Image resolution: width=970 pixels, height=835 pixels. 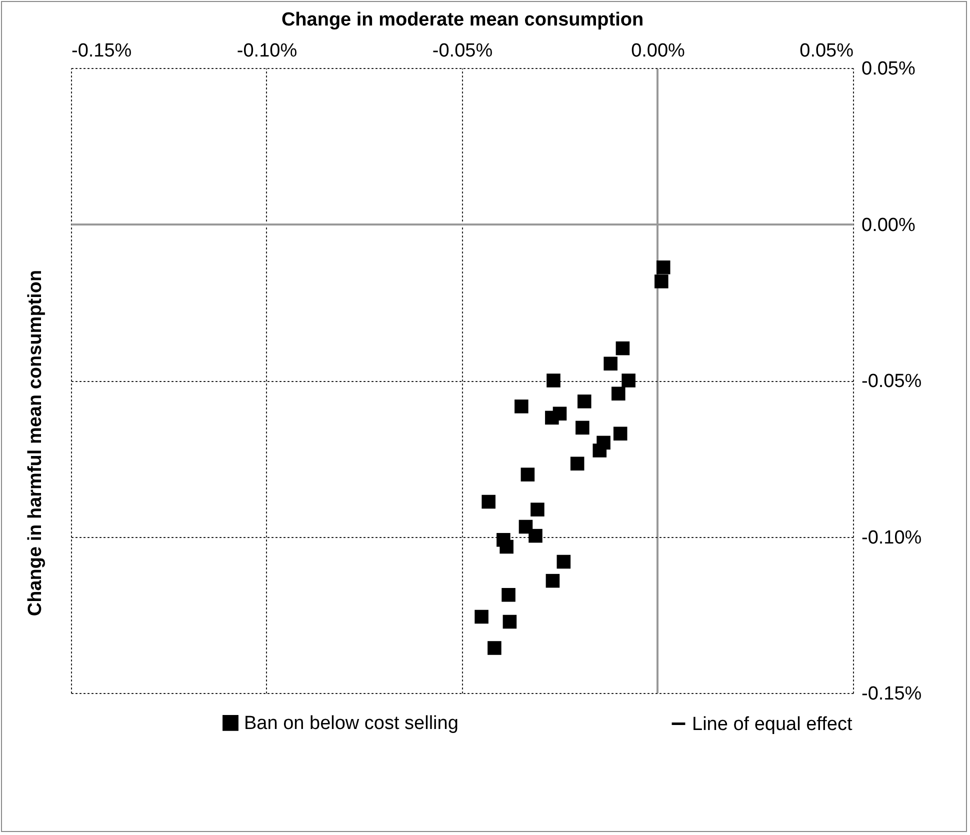 What do you see at coordinates (102, 51) in the screenshot?
I see `x-tick-label: -0.15%` at bounding box center [102, 51].